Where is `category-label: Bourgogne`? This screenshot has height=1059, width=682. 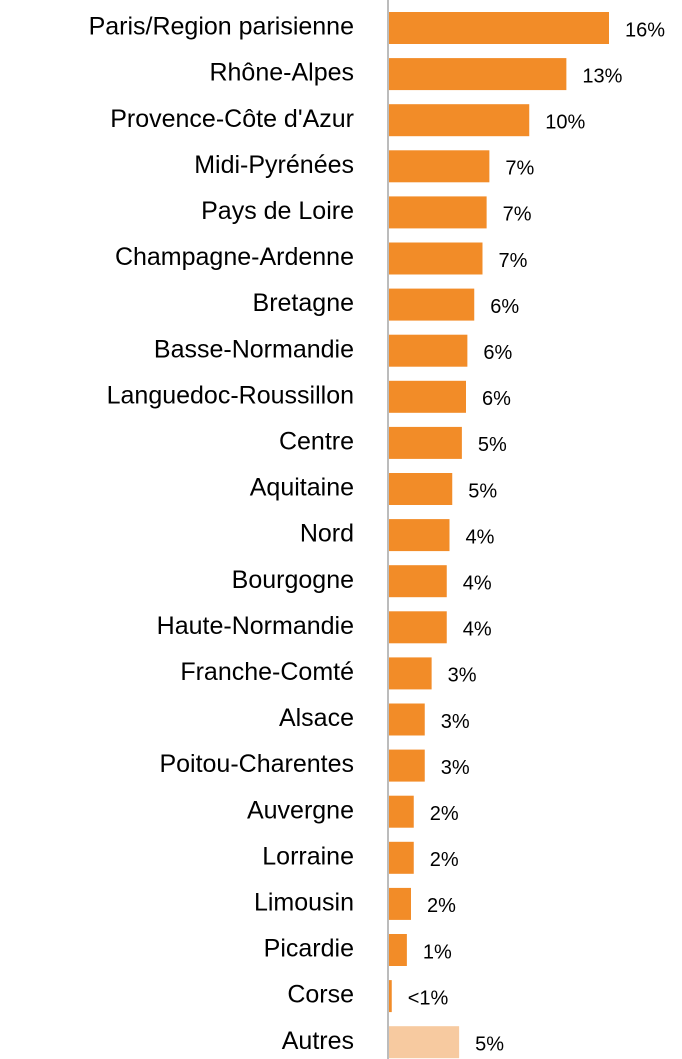
category-label: Bourgogne is located at coordinates (293, 580).